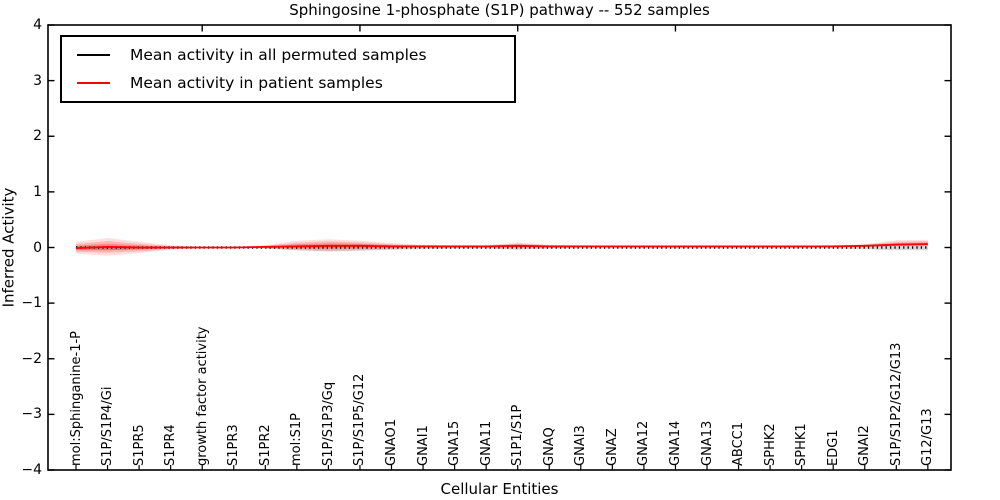  What do you see at coordinates (278, 55) in the screenshot?
I see `legend-label: Mean activity in all permuted samples` at bounding box center [278, 55].